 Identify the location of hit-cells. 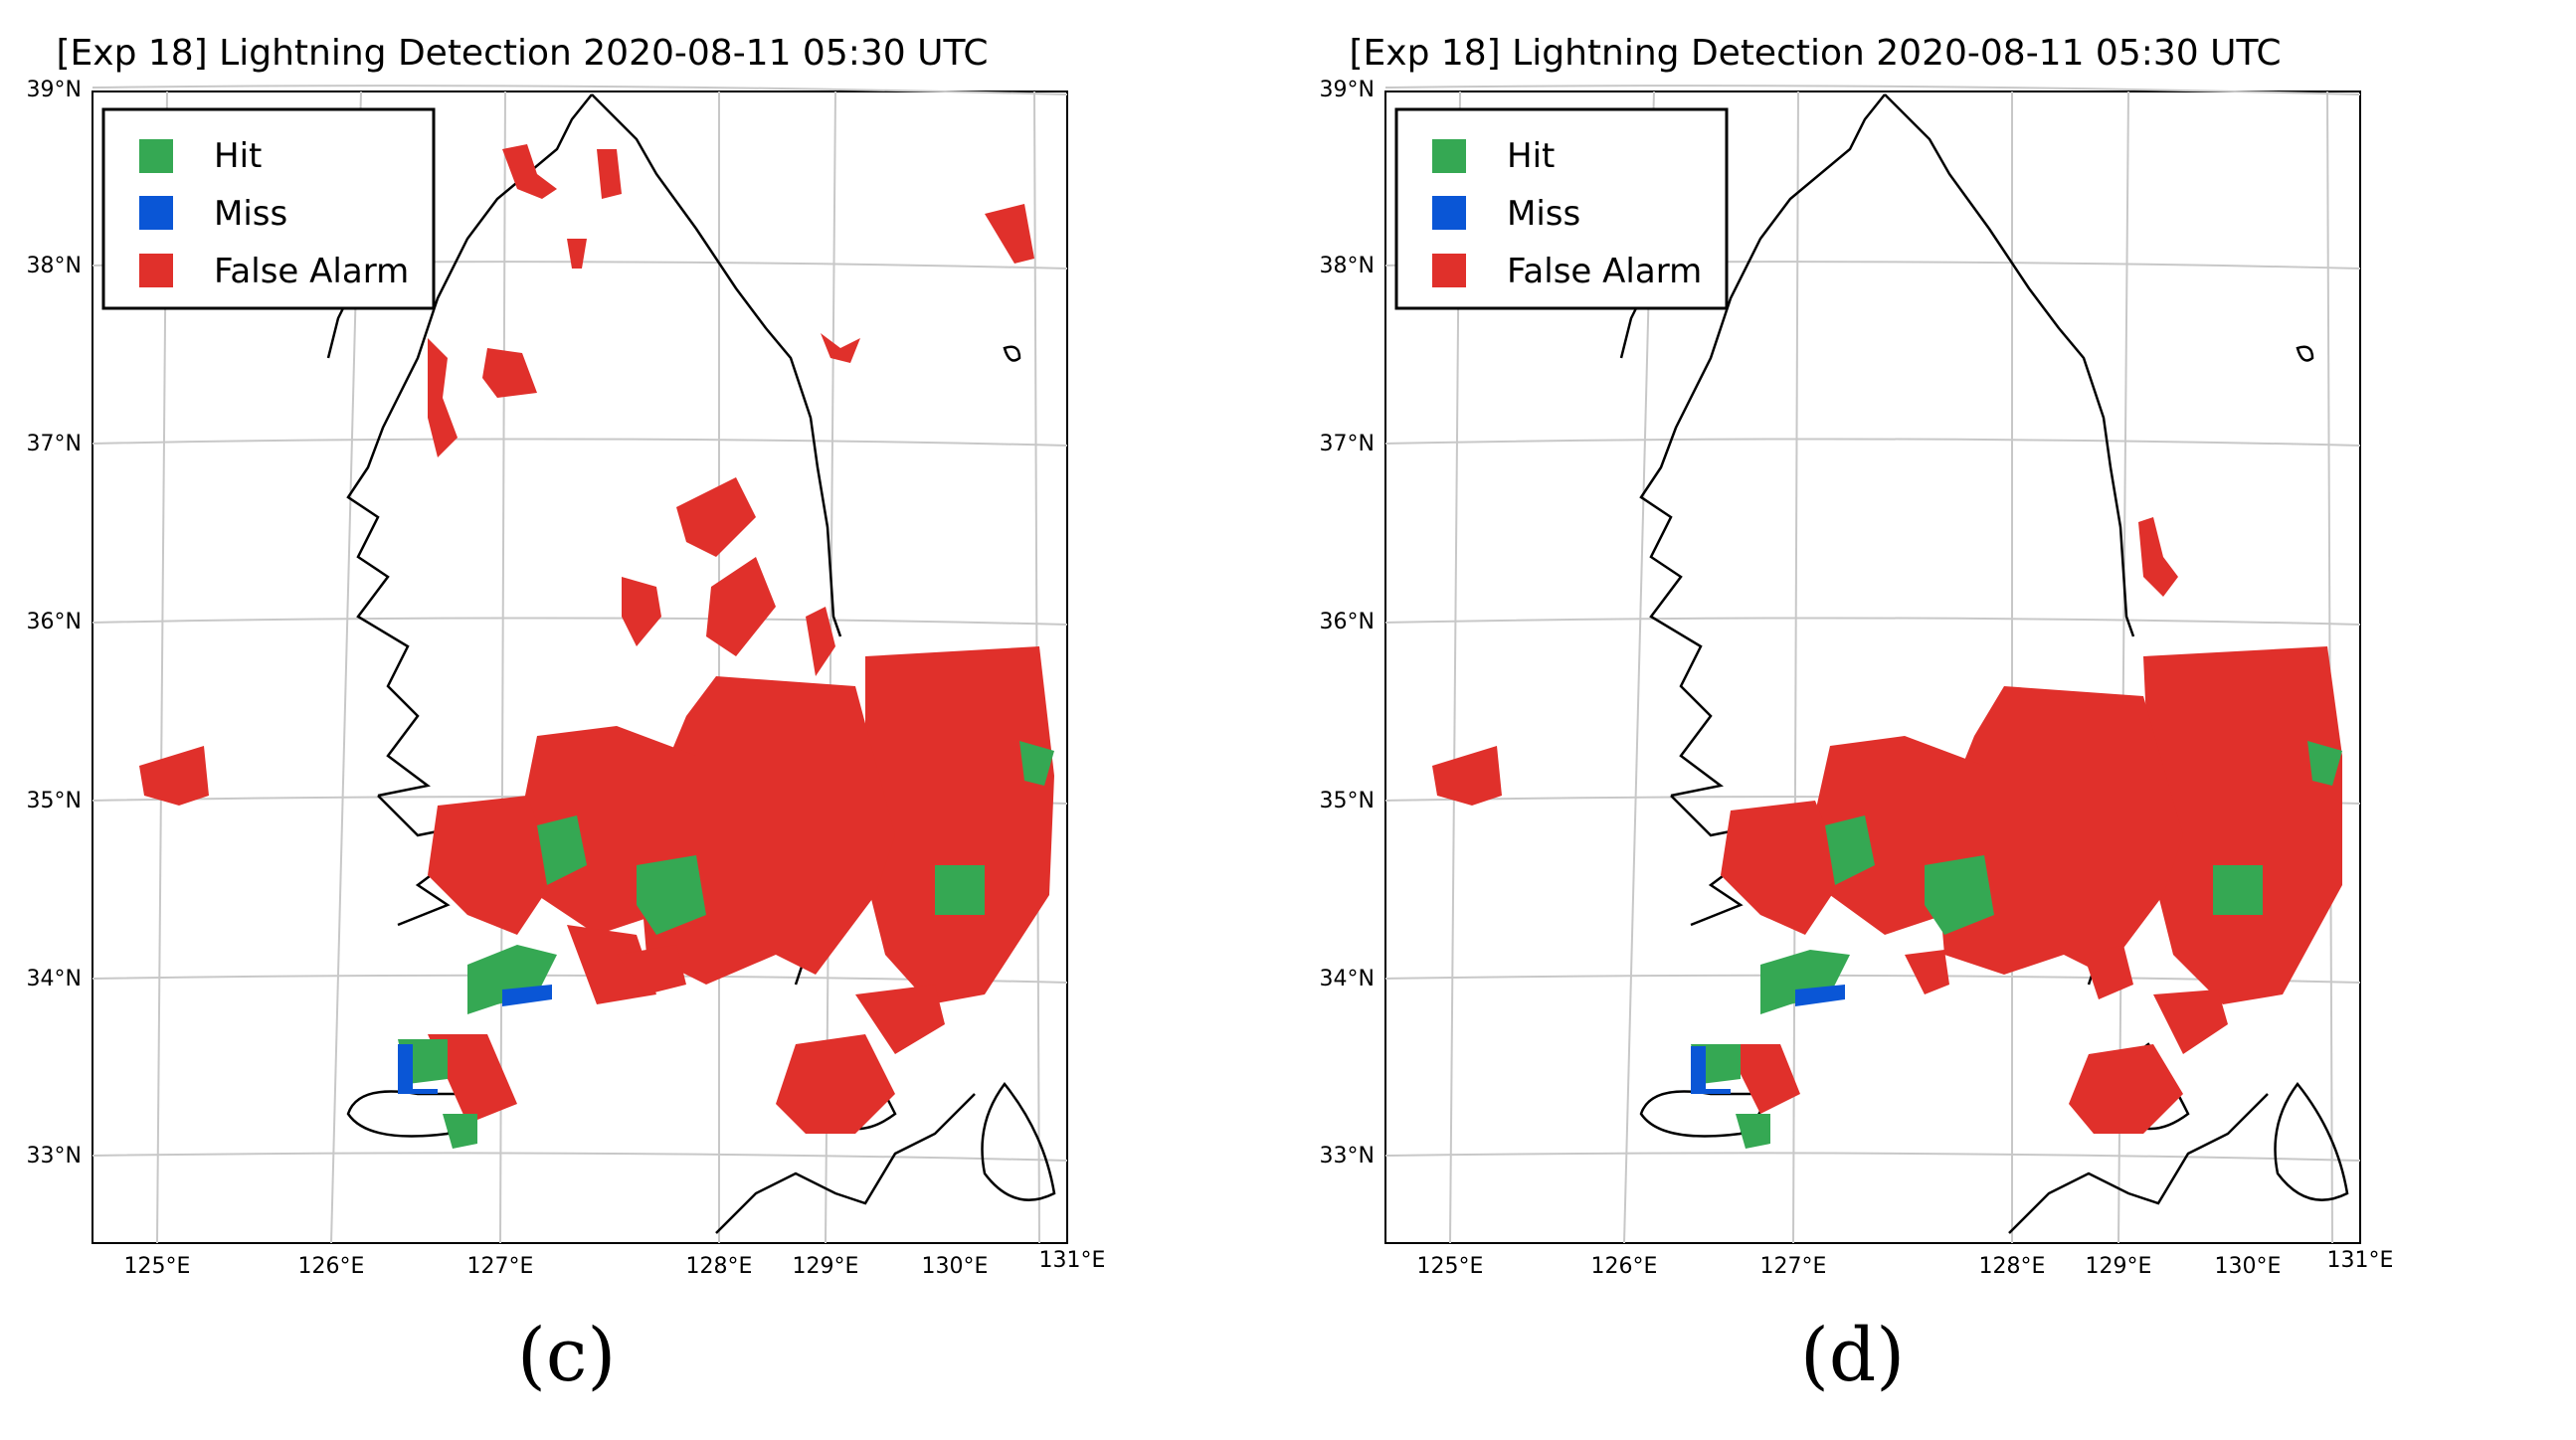
(2016, 945).